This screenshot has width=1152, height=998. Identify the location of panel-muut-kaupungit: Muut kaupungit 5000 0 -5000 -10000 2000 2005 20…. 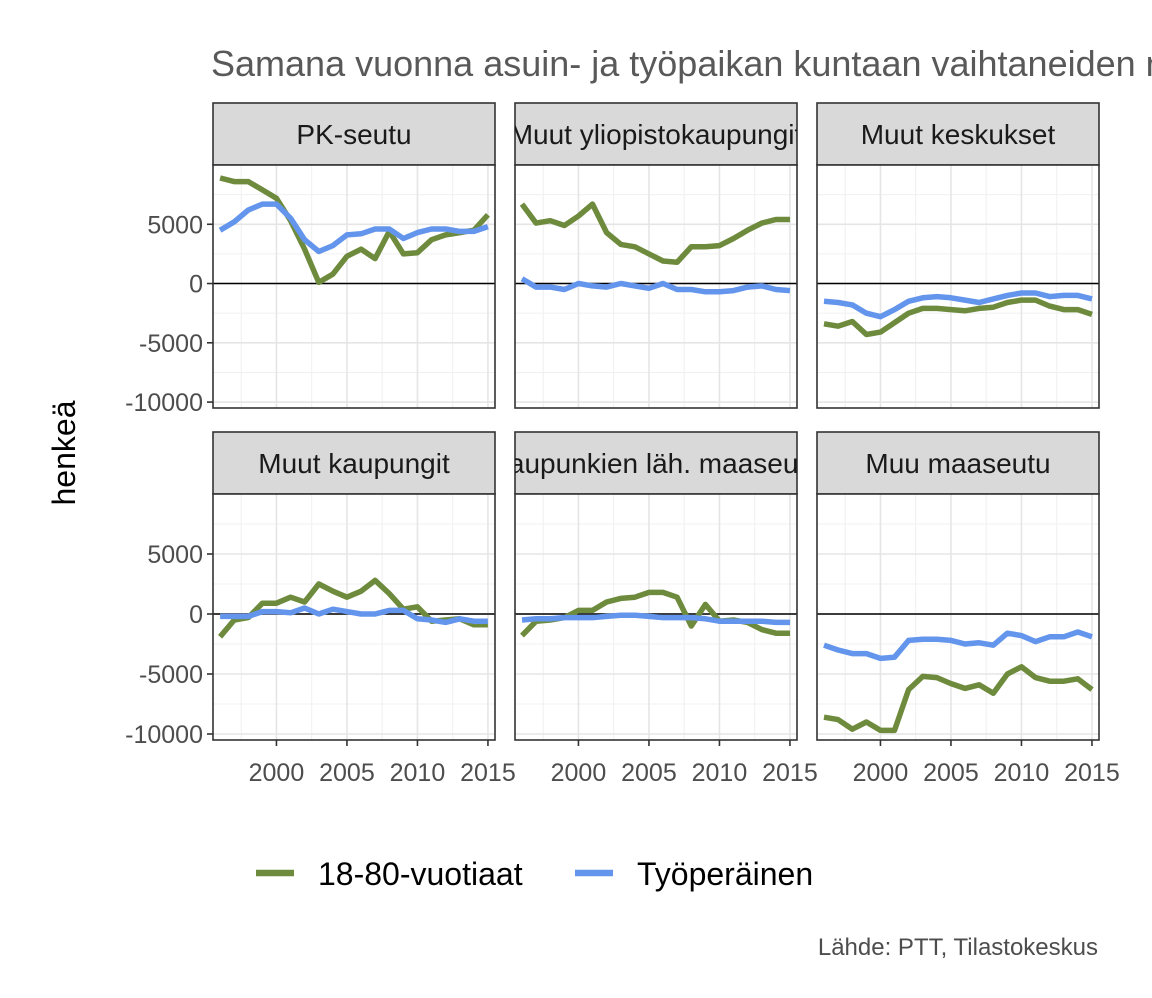
(320, 609).